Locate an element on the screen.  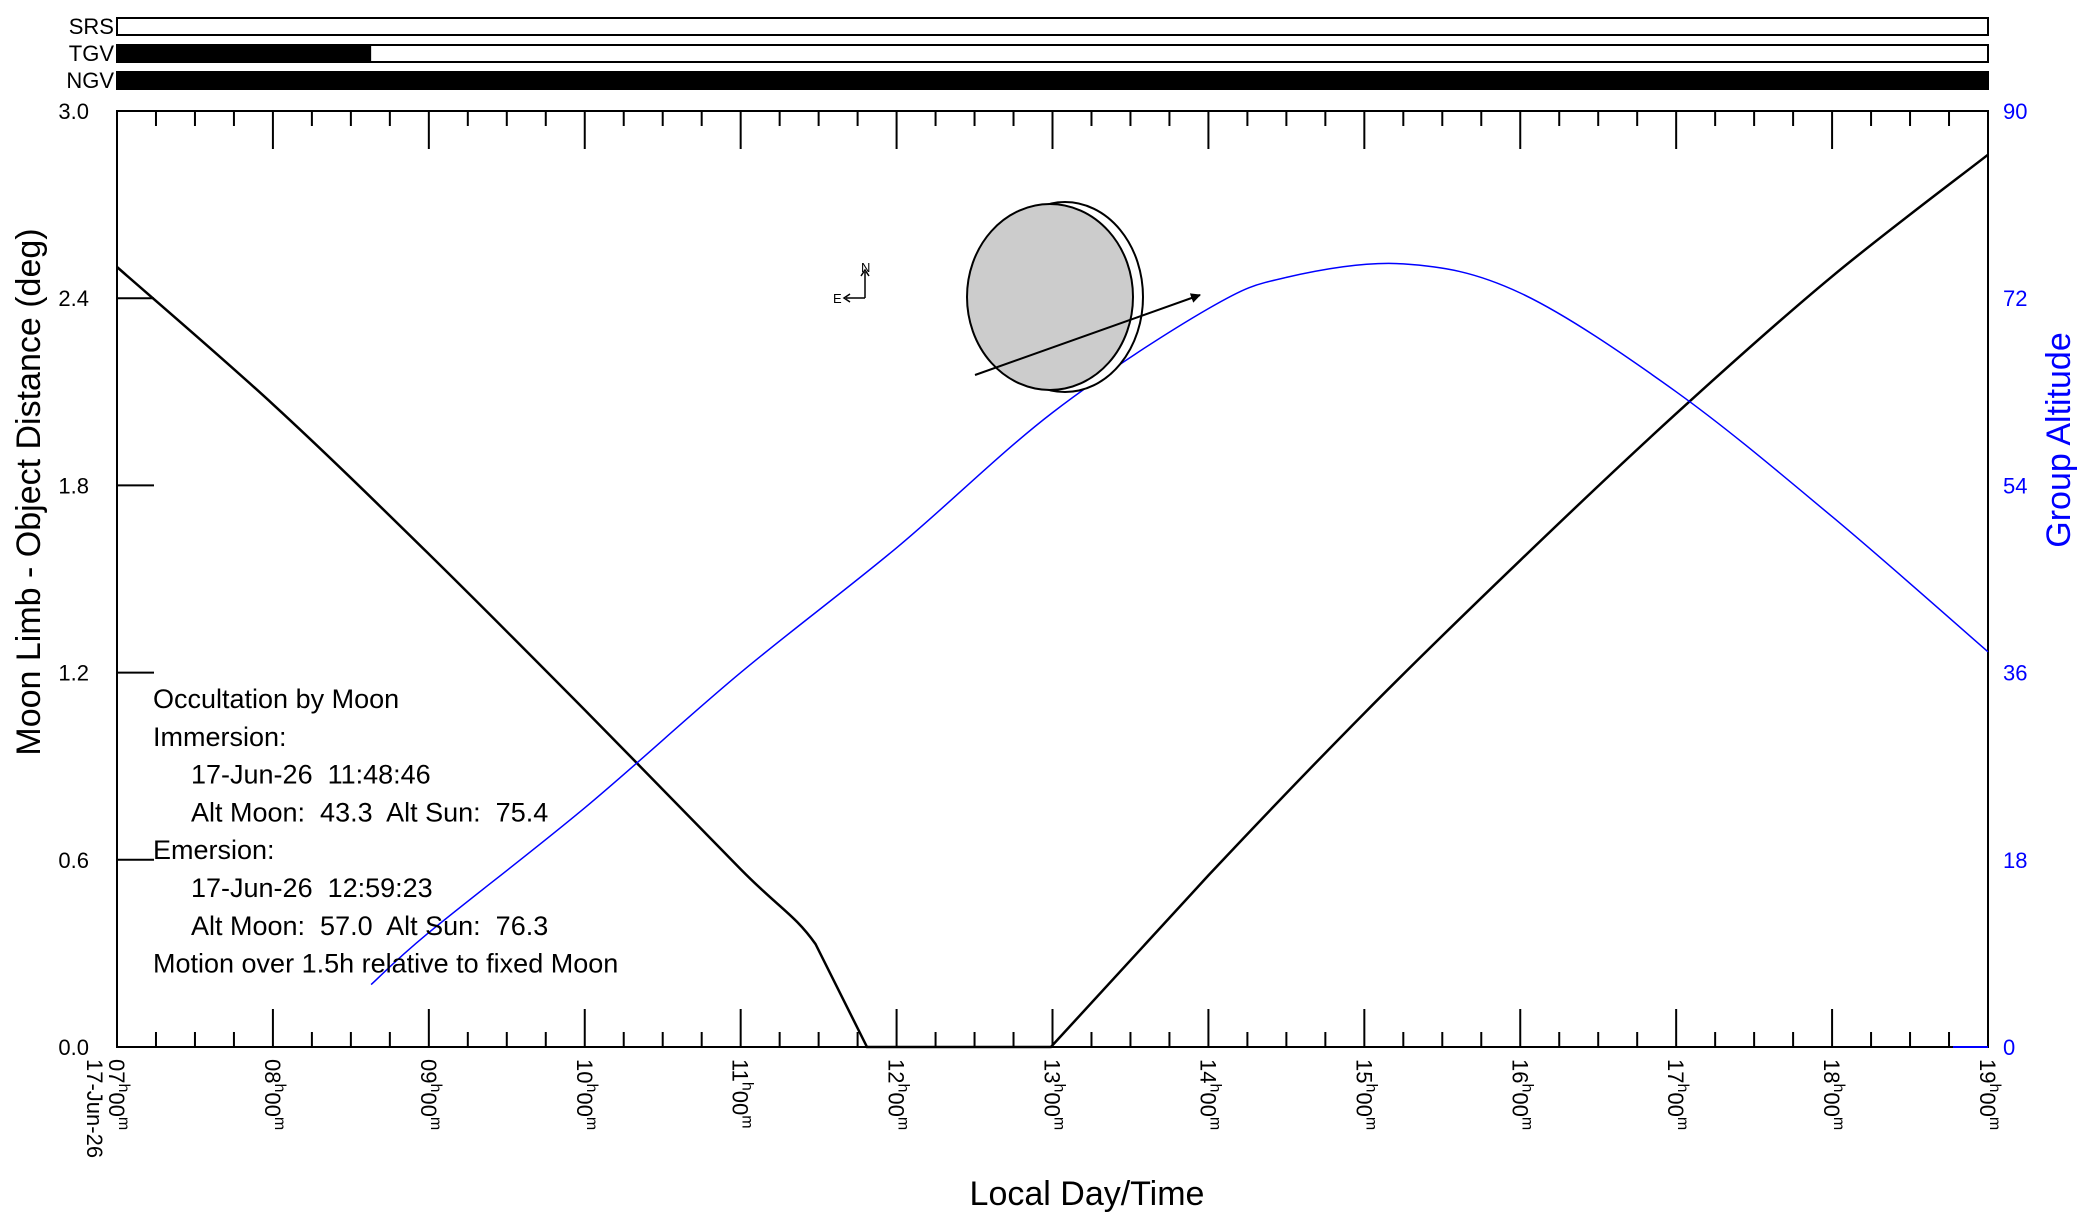
visibility-bar-tgv is located at coordinates (1052, 53).